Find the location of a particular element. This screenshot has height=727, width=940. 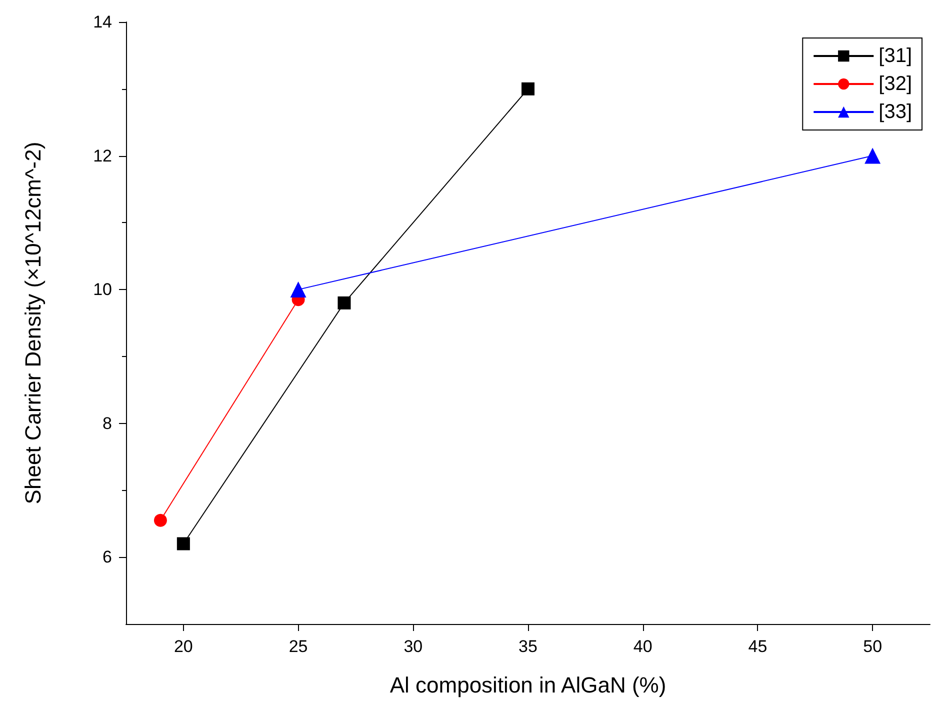

x-axis-title: Al composition in AlGaN (%) is located at coordinates (528, 685).